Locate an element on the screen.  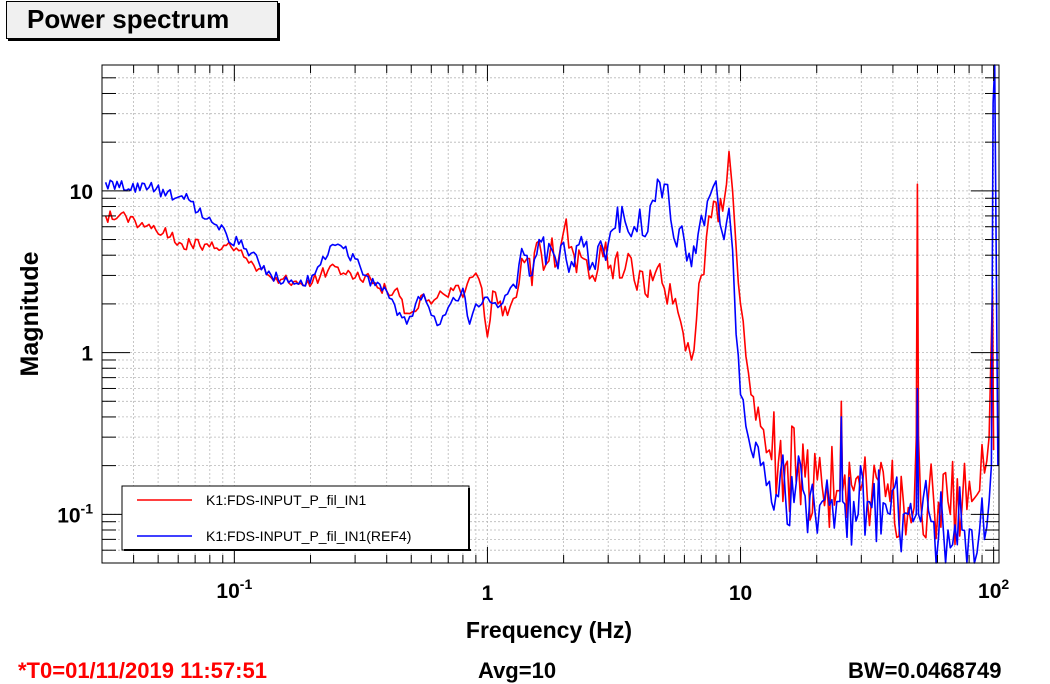
legend-label-series-2: K1:FDS-INPUT_P_fil_IN1(REF4) is located at coordinates (308, 536).